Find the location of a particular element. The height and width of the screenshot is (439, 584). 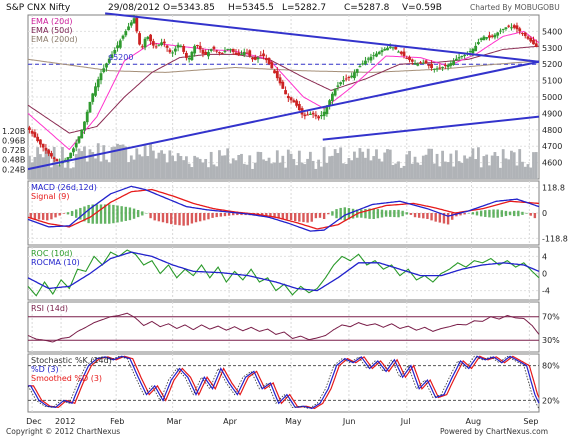

stoch-tick-label: 20% is located at coordinates (551, 400).